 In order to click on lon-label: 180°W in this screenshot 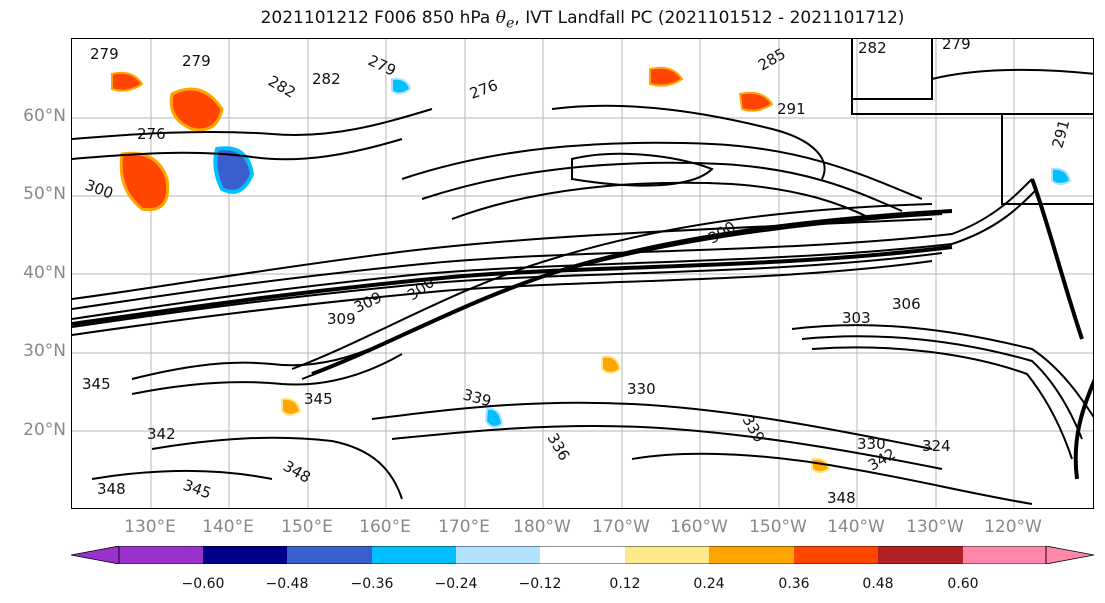, I will do `click(542, 527)`.